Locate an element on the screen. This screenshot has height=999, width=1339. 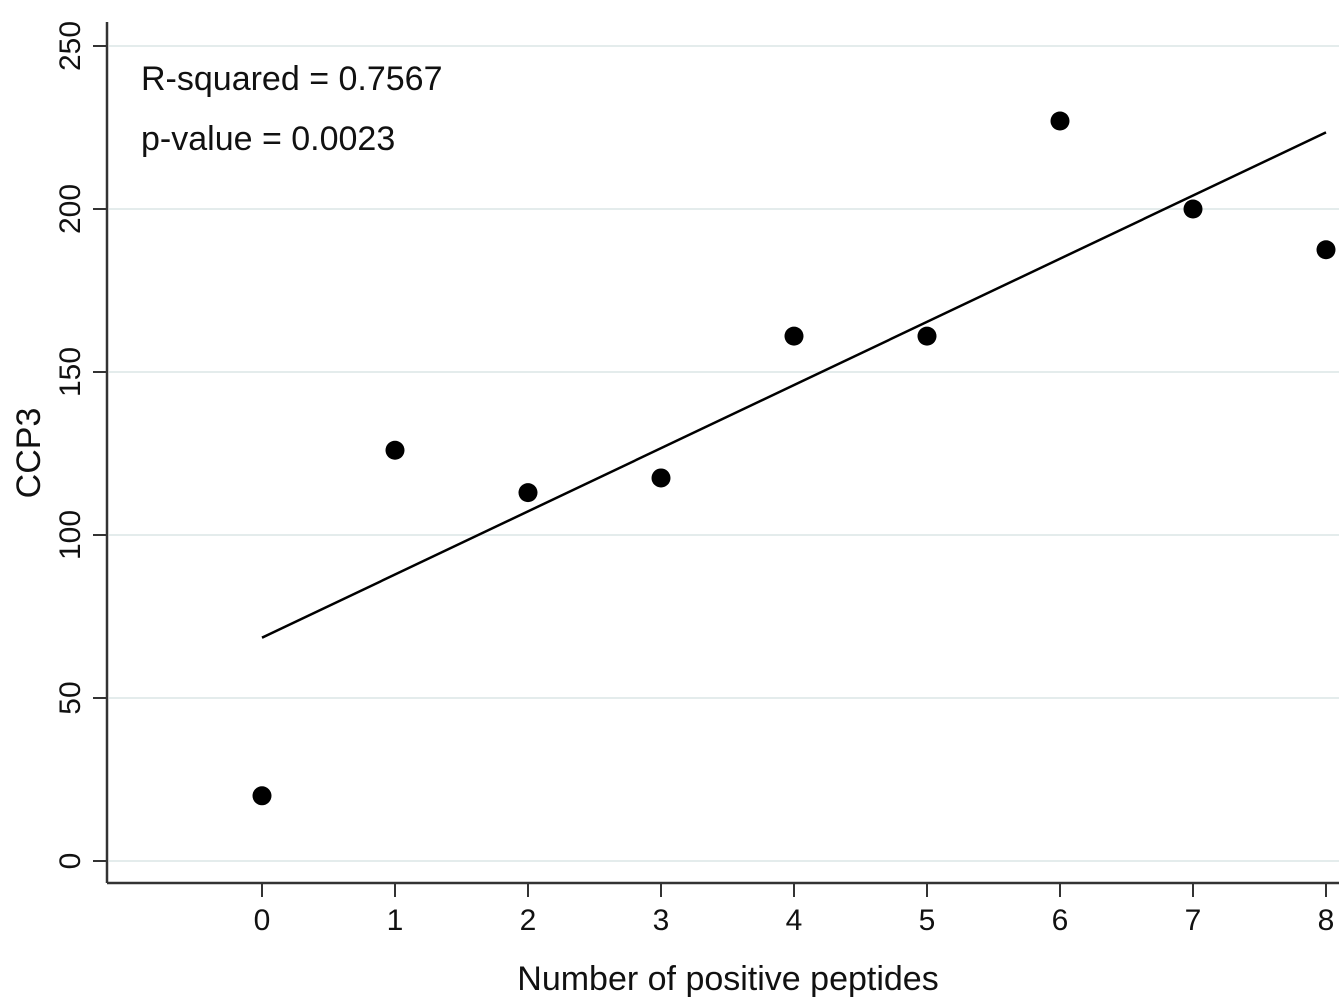
y-tick-label: 150 is located at coordinates (70, 372).